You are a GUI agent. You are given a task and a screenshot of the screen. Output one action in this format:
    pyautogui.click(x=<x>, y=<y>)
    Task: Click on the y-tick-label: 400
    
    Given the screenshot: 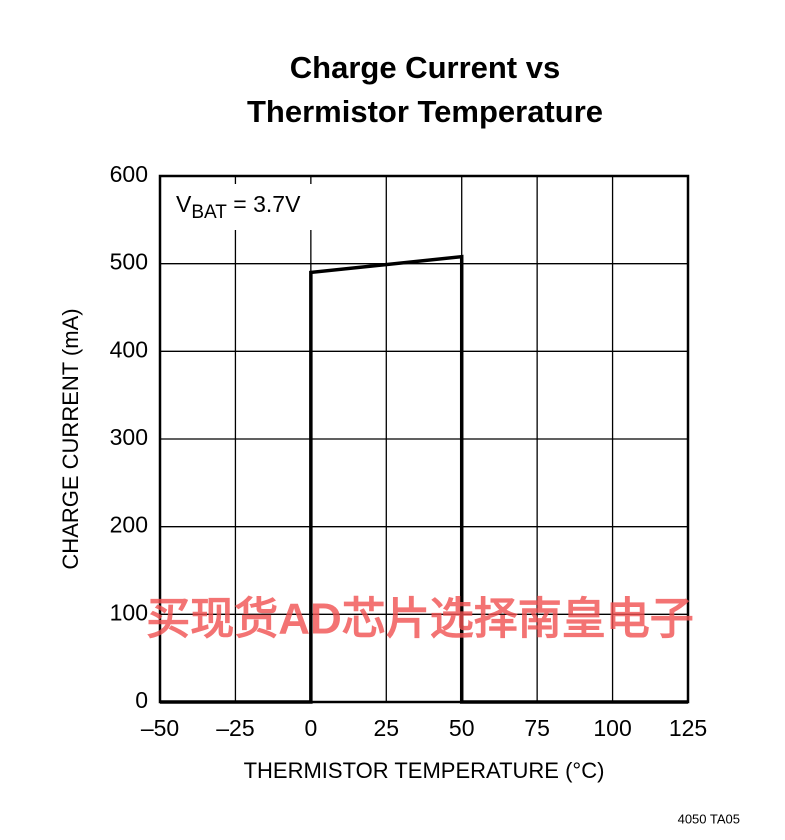 What is the action you would take?
    pyautogui.click(x=129, y=349)
    